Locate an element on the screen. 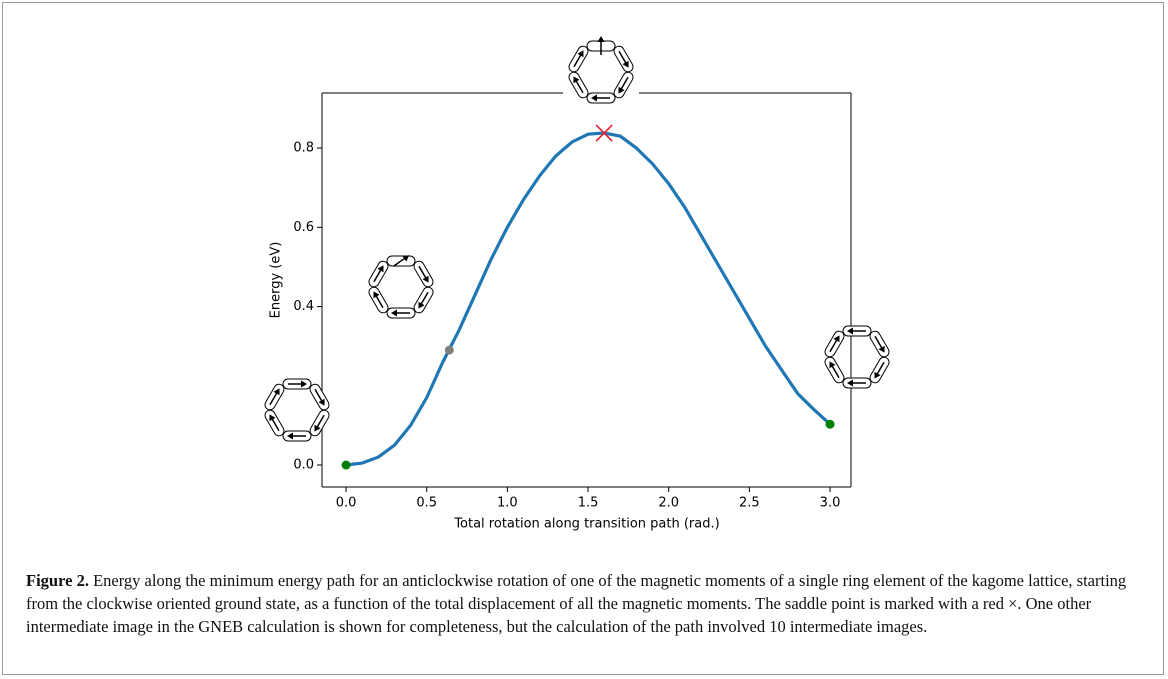  caption-label: Figure 2. is located at coordinates (57, 580).